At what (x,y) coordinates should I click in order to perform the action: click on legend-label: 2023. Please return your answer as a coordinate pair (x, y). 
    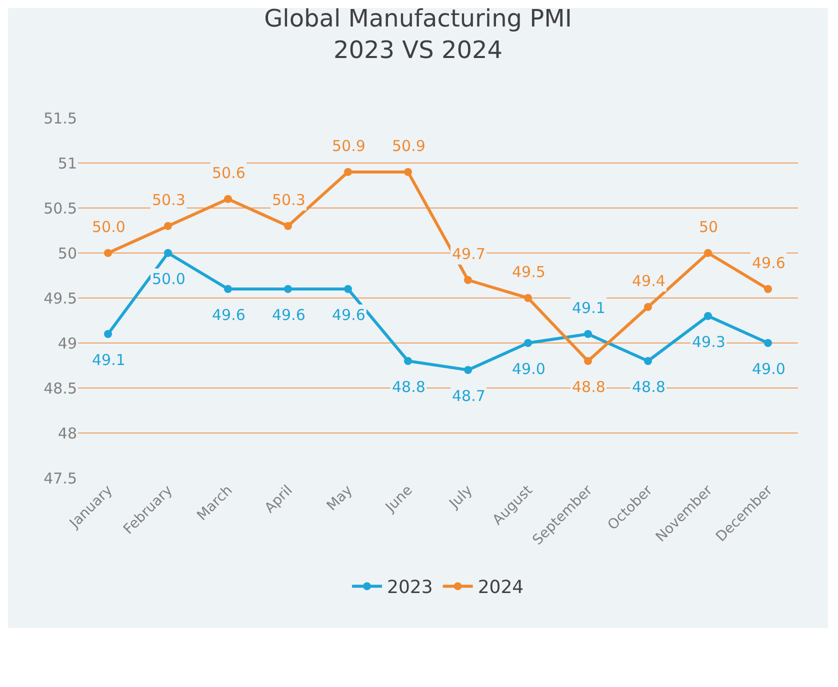
    Looking at the image, I should click on (410, 587).